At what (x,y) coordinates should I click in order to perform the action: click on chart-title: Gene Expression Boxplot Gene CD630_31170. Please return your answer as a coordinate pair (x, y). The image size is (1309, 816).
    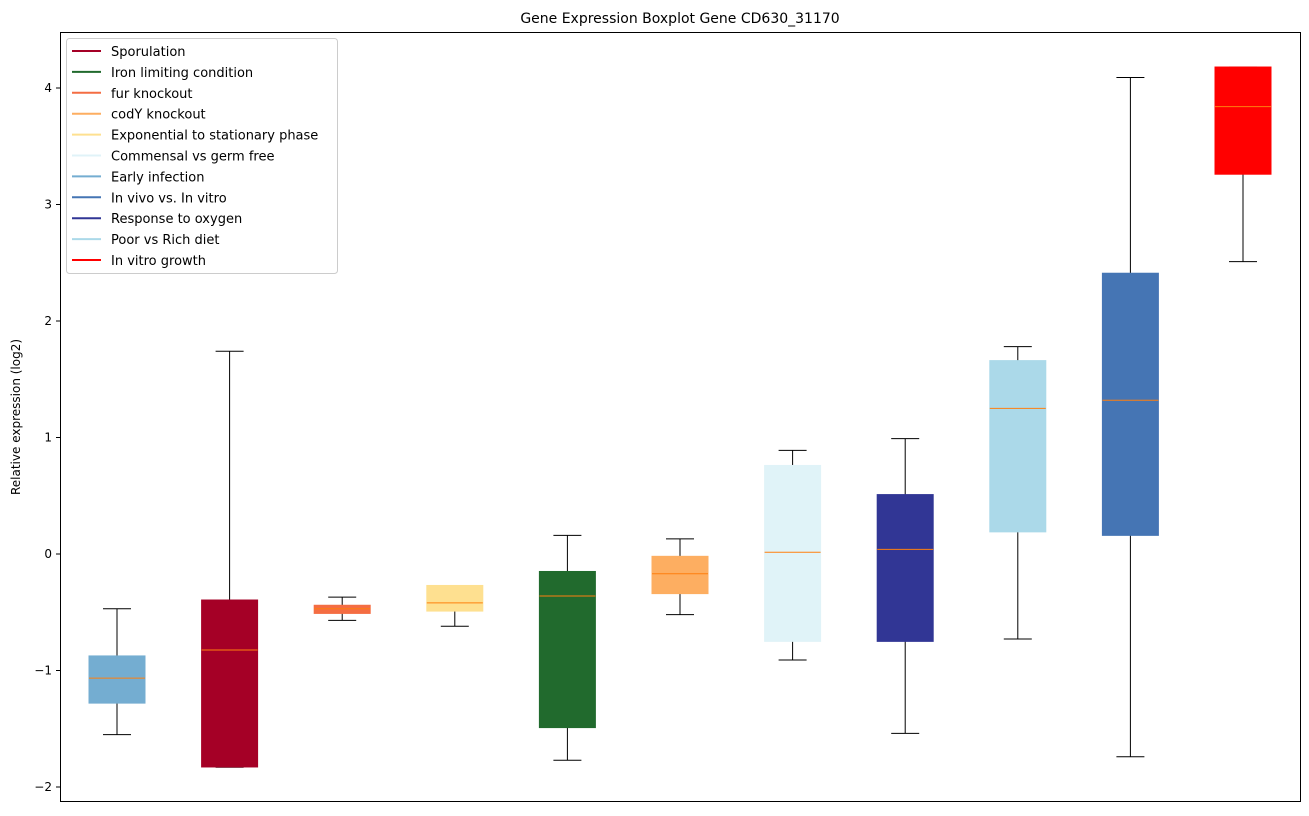
    Looking at the image, I should click on (679, 19).